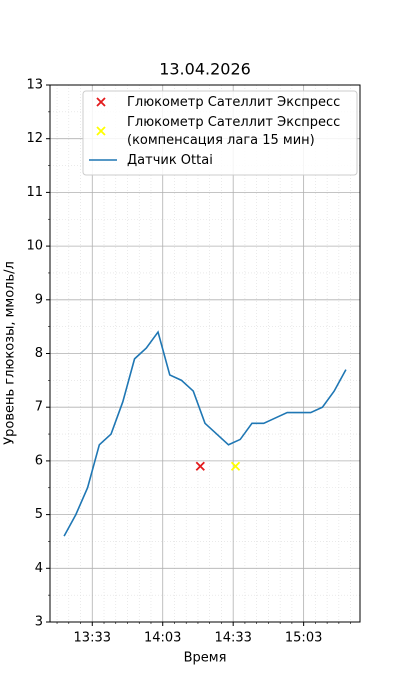  What do you see at coordinates (39, 568) in the screenshot?
I see `y-tick-label: 4` at bounding box center [39, 568].